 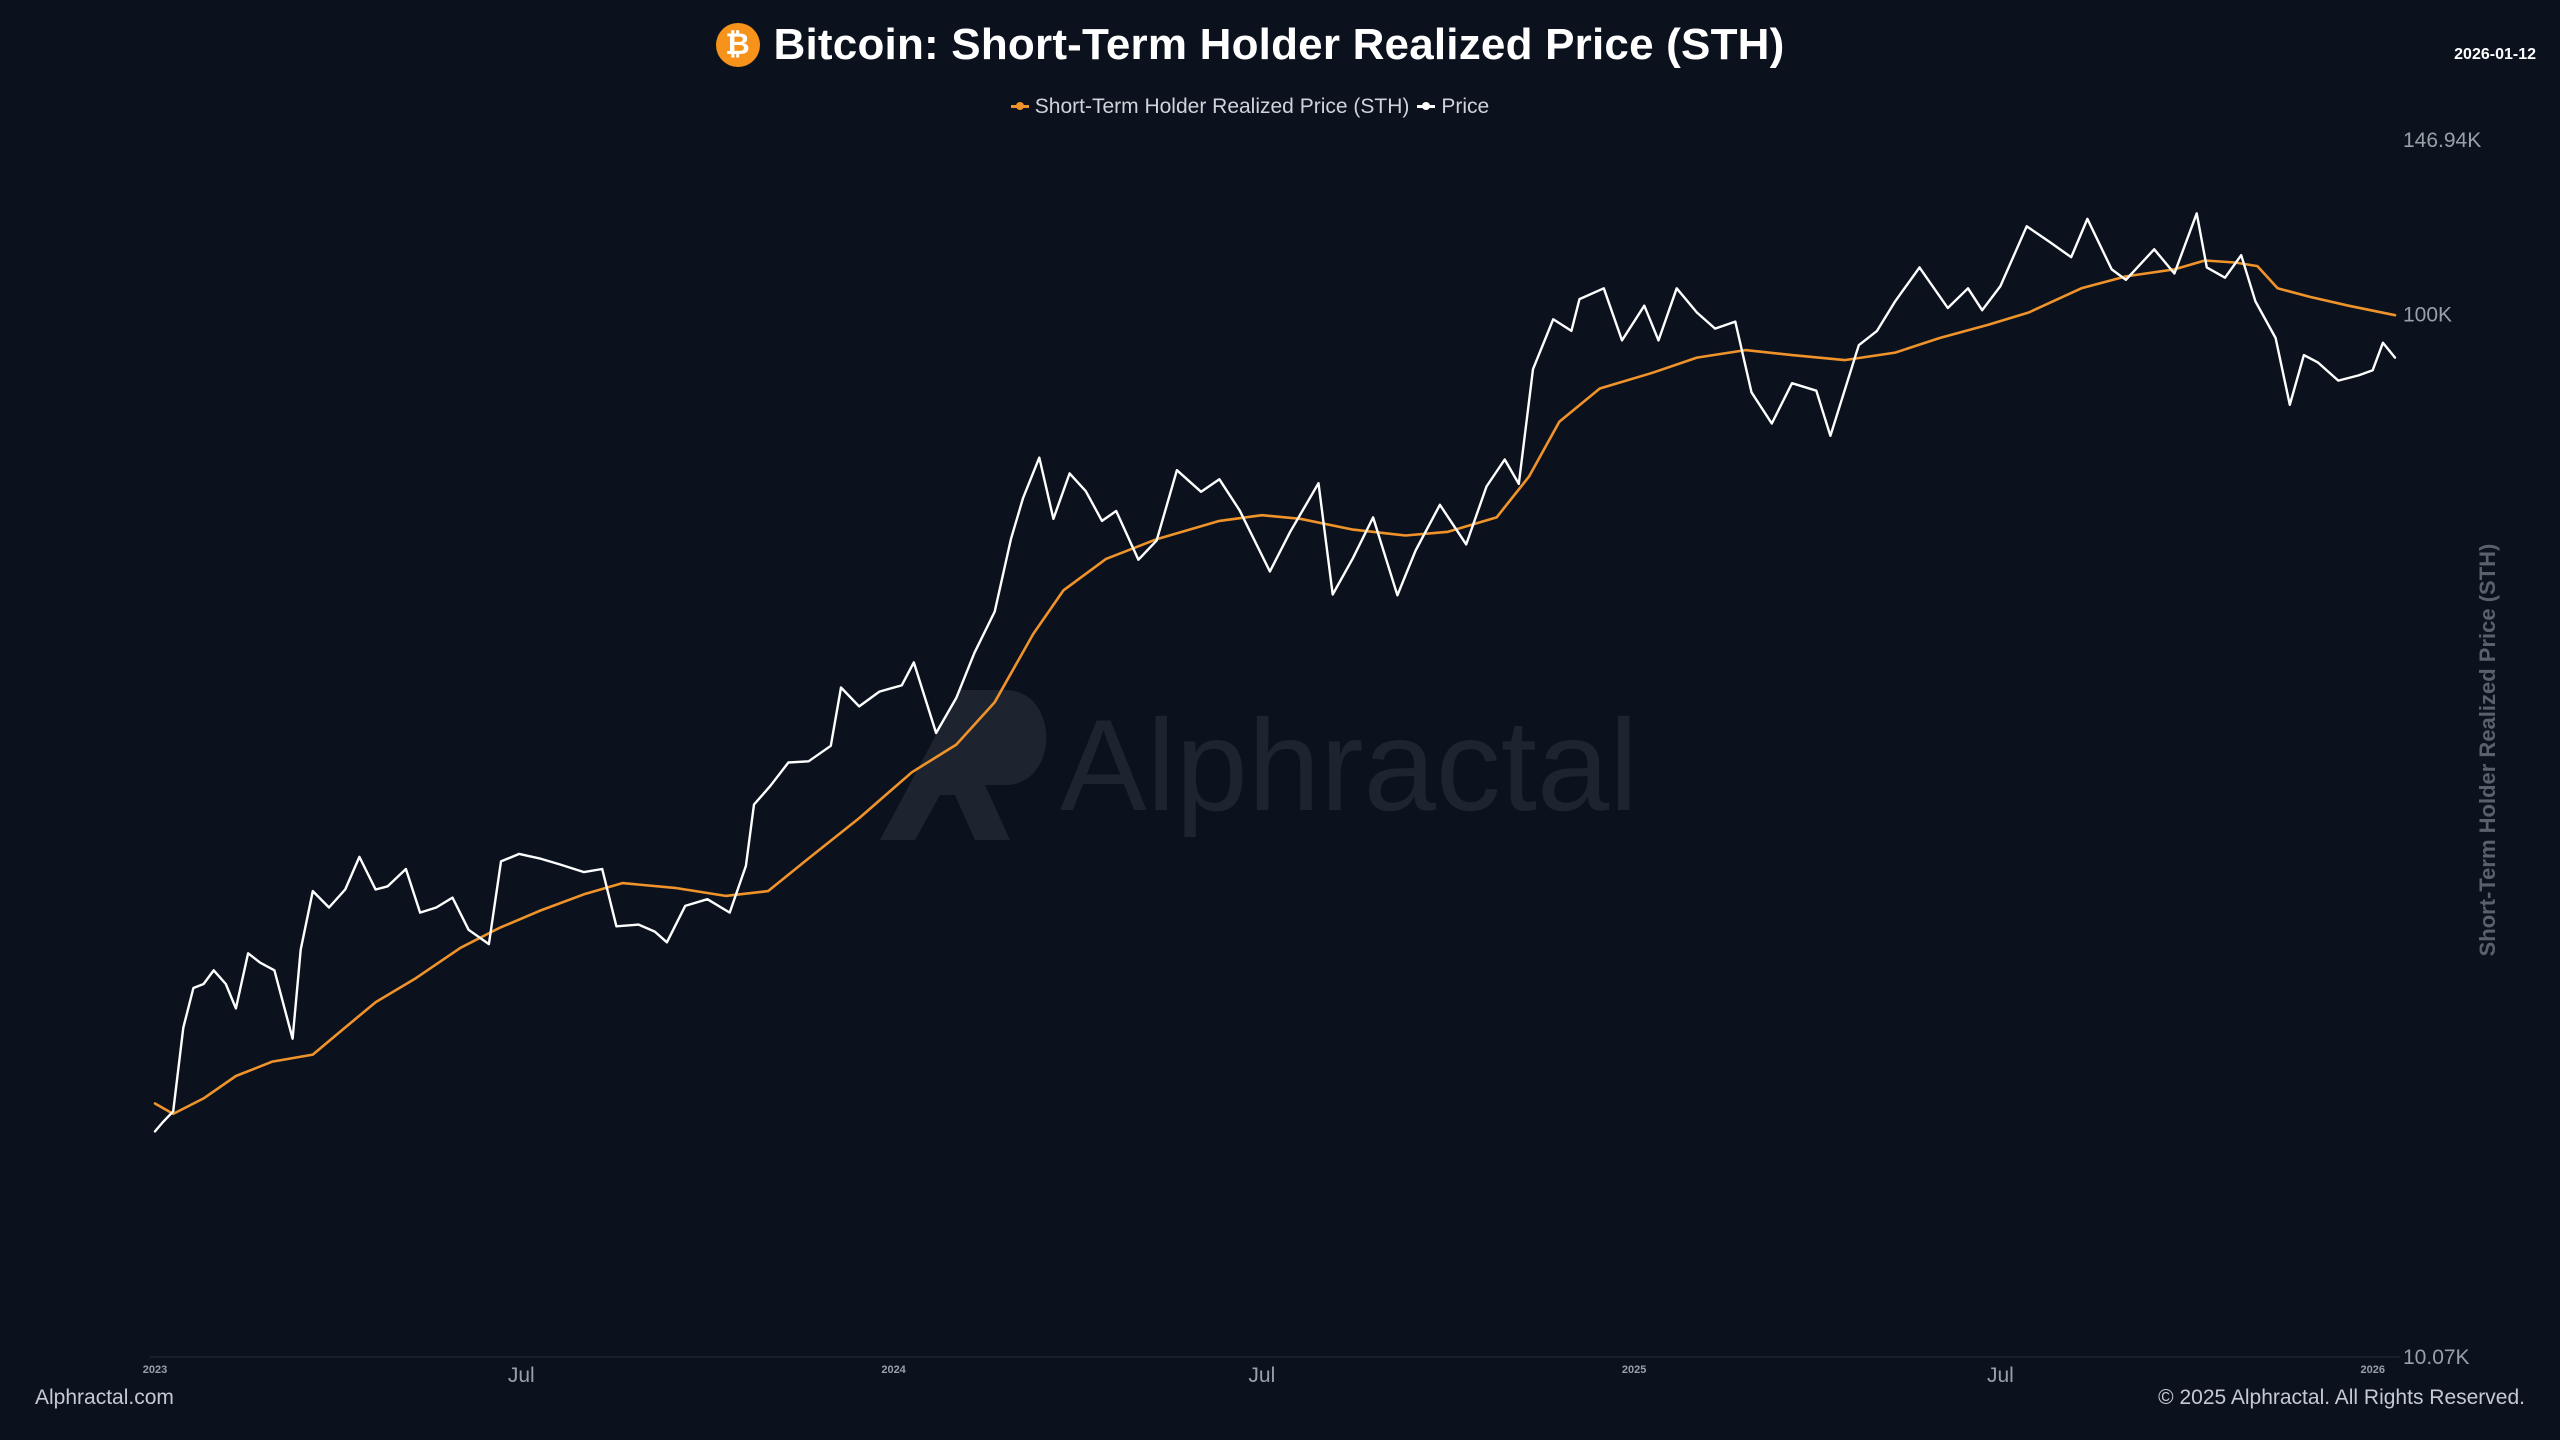 What do you see at coordinates (2427, 315) in the screenshot?
I see `y-tick-label: 100K` at bounding box center [2427, 315].